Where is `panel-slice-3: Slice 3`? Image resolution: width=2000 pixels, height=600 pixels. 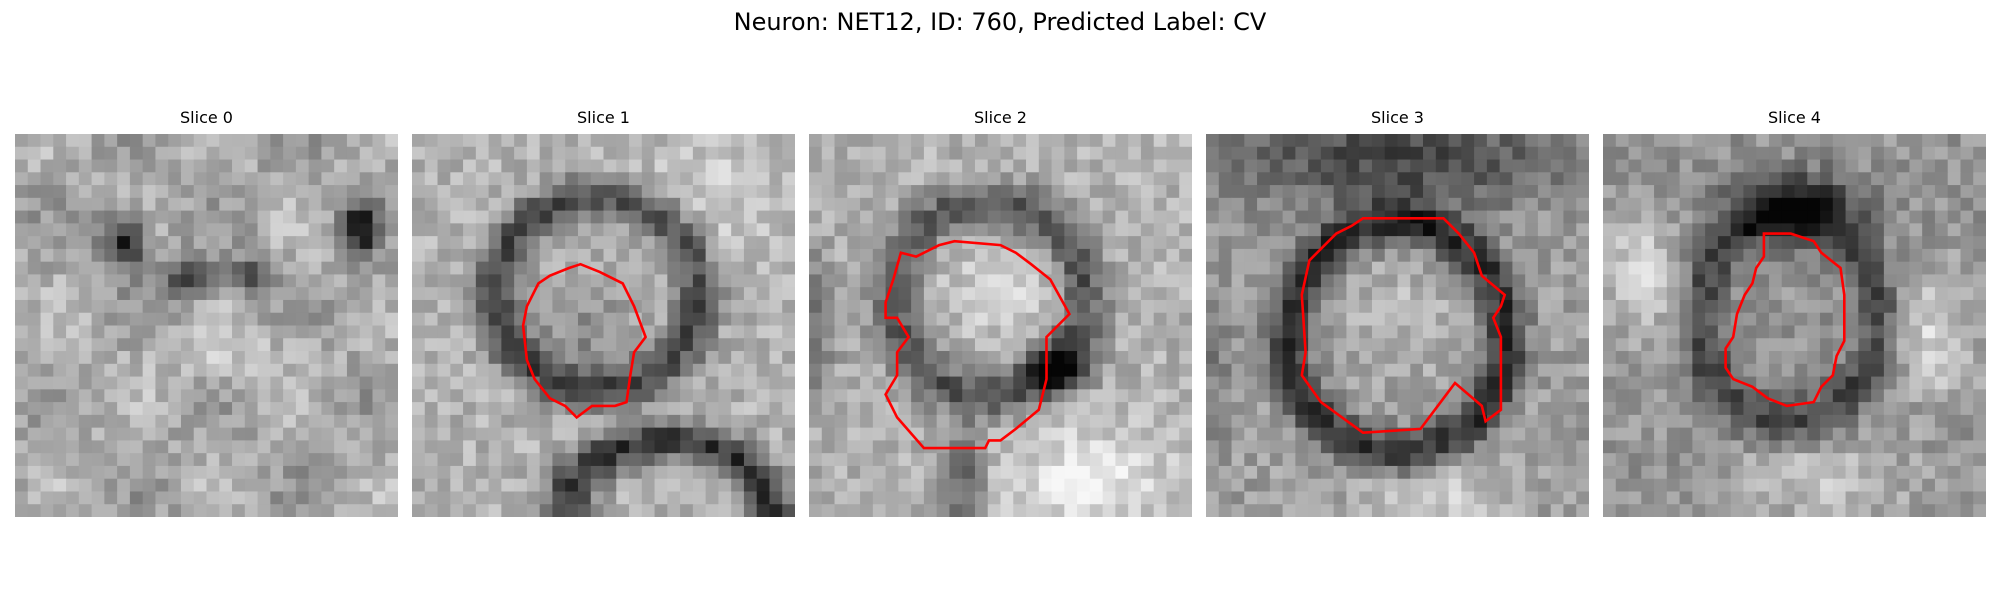
panel-slice-3: Slice 3 is located at coordinates (1397, 312).